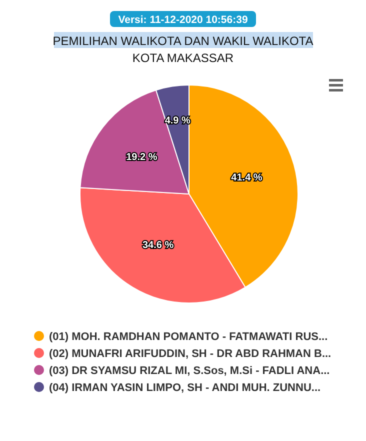  What do you see at coordinates (183, 41) in the screenshot?
I see `chart-title: PEMILIHAN WALIKOTA DAN WAKIL WALIKOTA` at bounding box center [183, 41].